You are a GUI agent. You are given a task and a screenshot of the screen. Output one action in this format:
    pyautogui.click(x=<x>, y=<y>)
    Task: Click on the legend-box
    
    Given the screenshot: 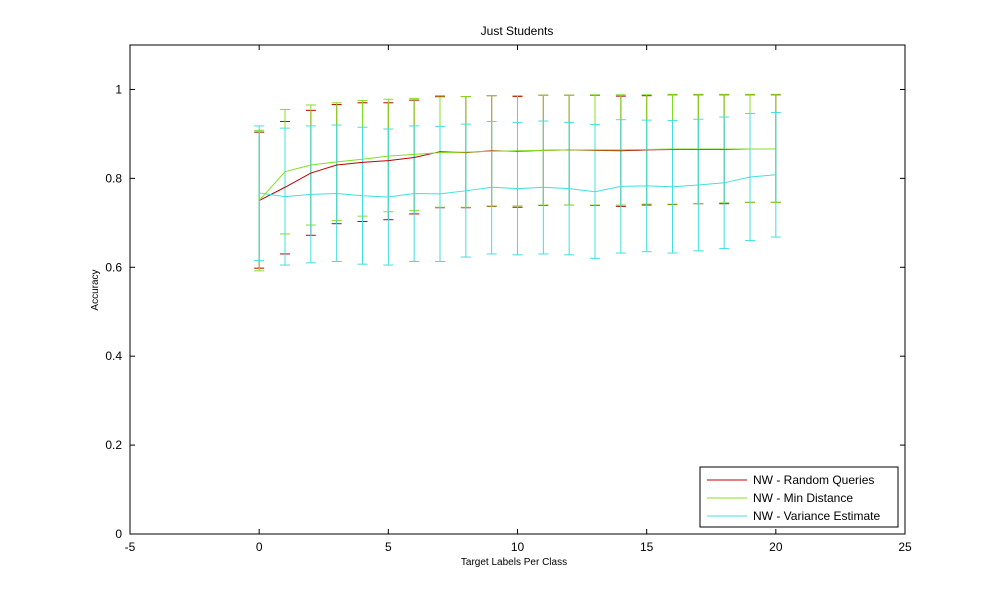 What is the action you would take?
    pyautogui.click(x=799, y=497)
    